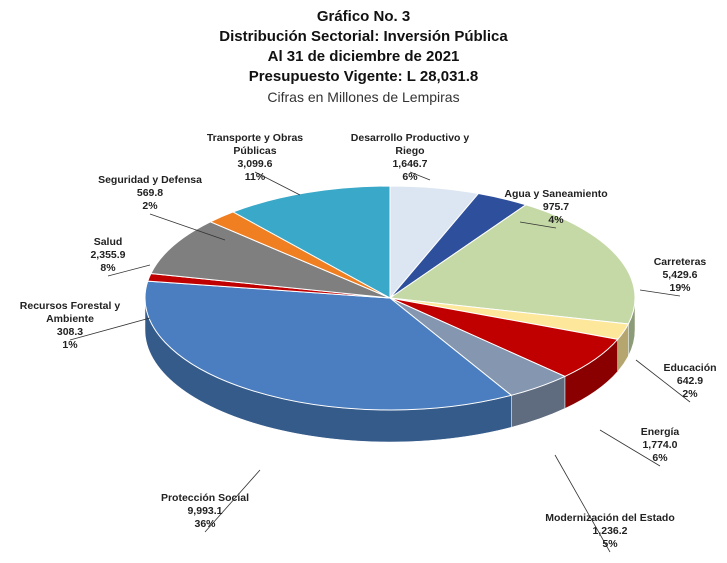  Describe the element at coordinates (363, 97) in the screenshot. I see `chart-subtitle: Cifras en Millones de Lempiras` at that location.